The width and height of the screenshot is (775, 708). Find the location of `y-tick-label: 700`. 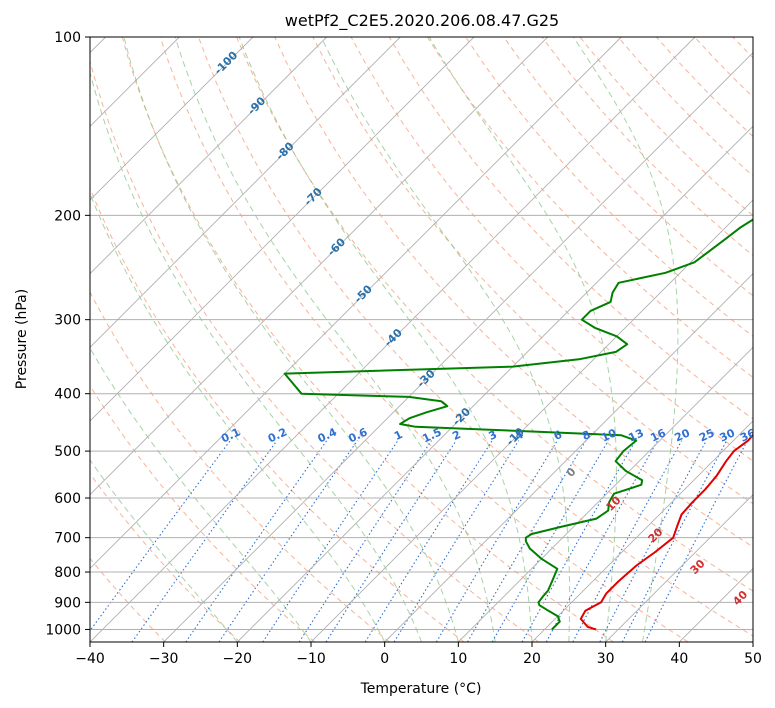

y-tick-label: 700 is located at coordinates (67, 539).